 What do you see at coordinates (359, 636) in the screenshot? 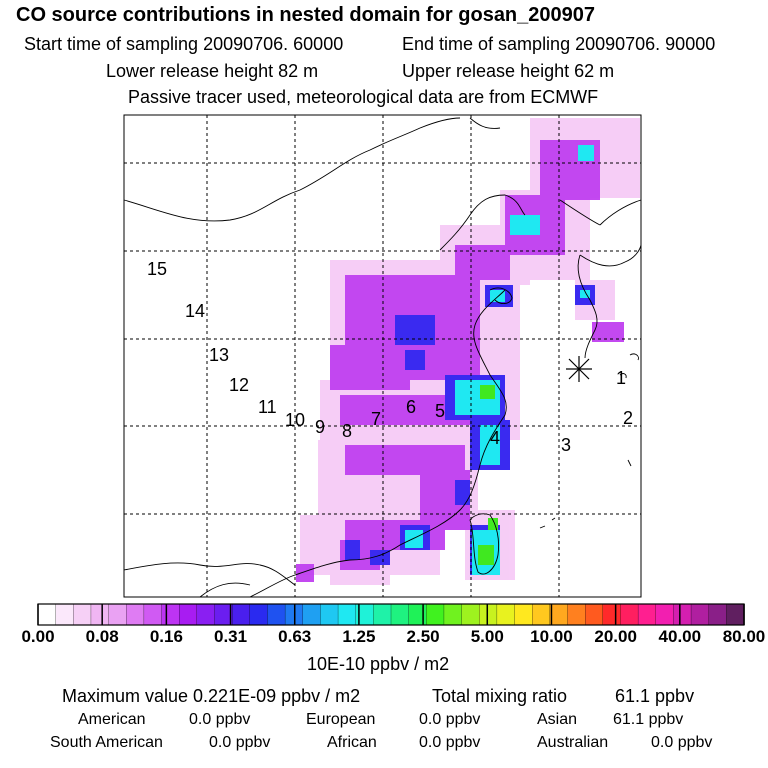
I see `colorbar-tick-label: 1.25` at bounding box center [359, 636].